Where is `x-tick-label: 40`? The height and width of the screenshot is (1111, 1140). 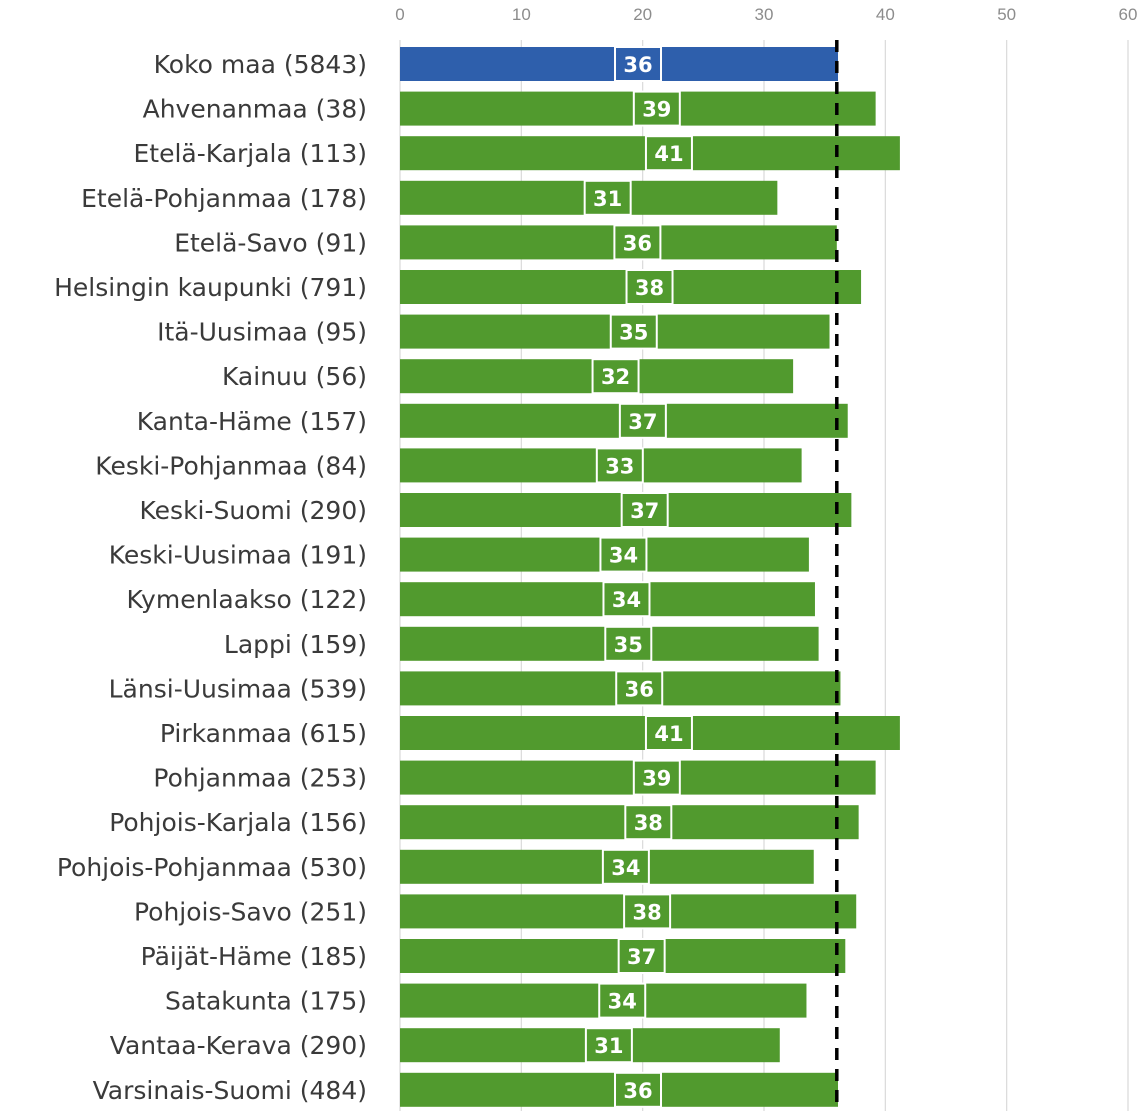
x-tick-label: 40 is located at coordinates (885, 14).